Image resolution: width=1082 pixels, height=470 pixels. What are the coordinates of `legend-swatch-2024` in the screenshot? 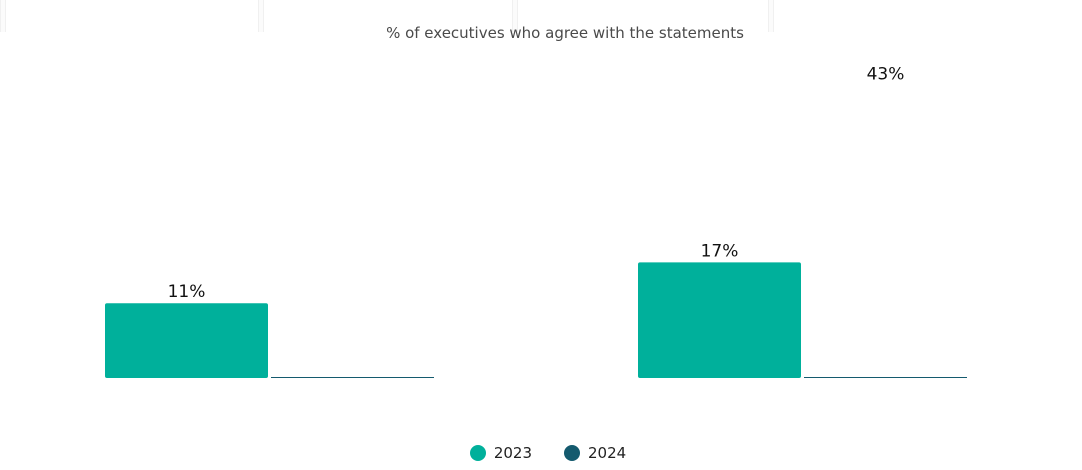 It's located at (572, 453).